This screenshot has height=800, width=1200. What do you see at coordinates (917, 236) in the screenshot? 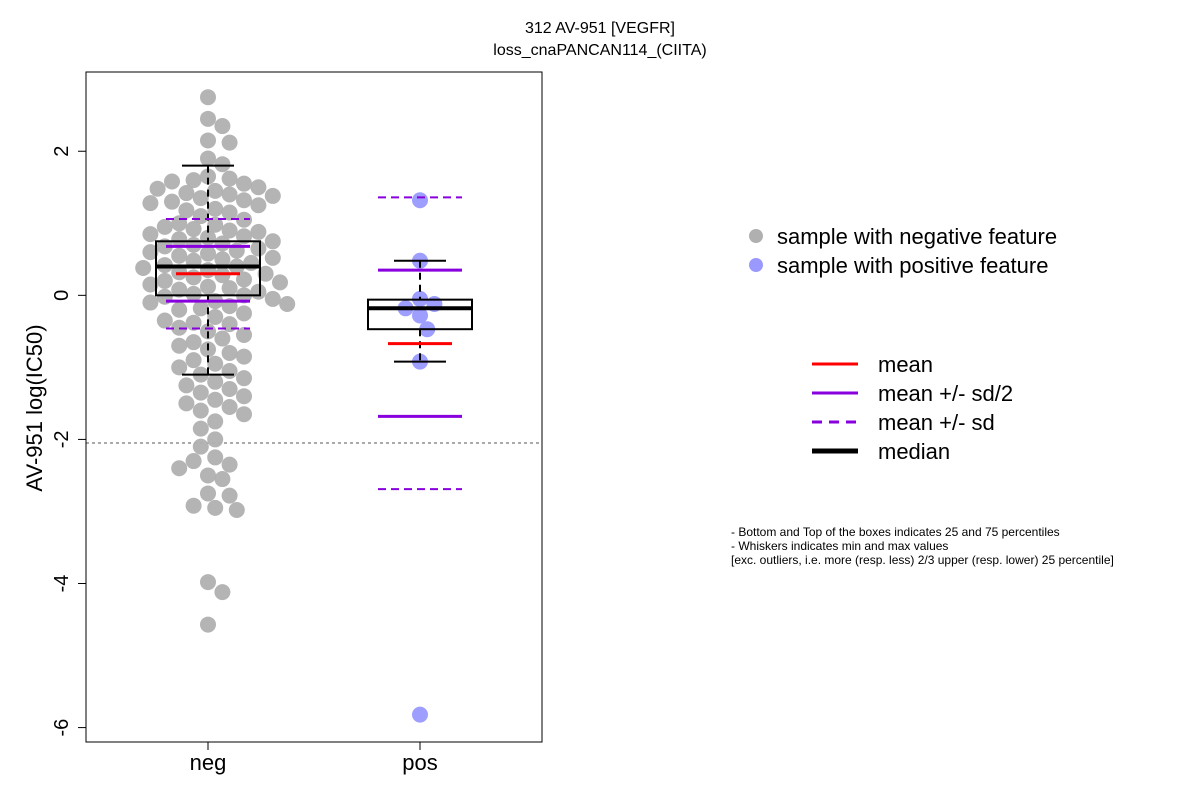
I see `legend-point-label: sample with negative feature` at bounding box center [917, 236].